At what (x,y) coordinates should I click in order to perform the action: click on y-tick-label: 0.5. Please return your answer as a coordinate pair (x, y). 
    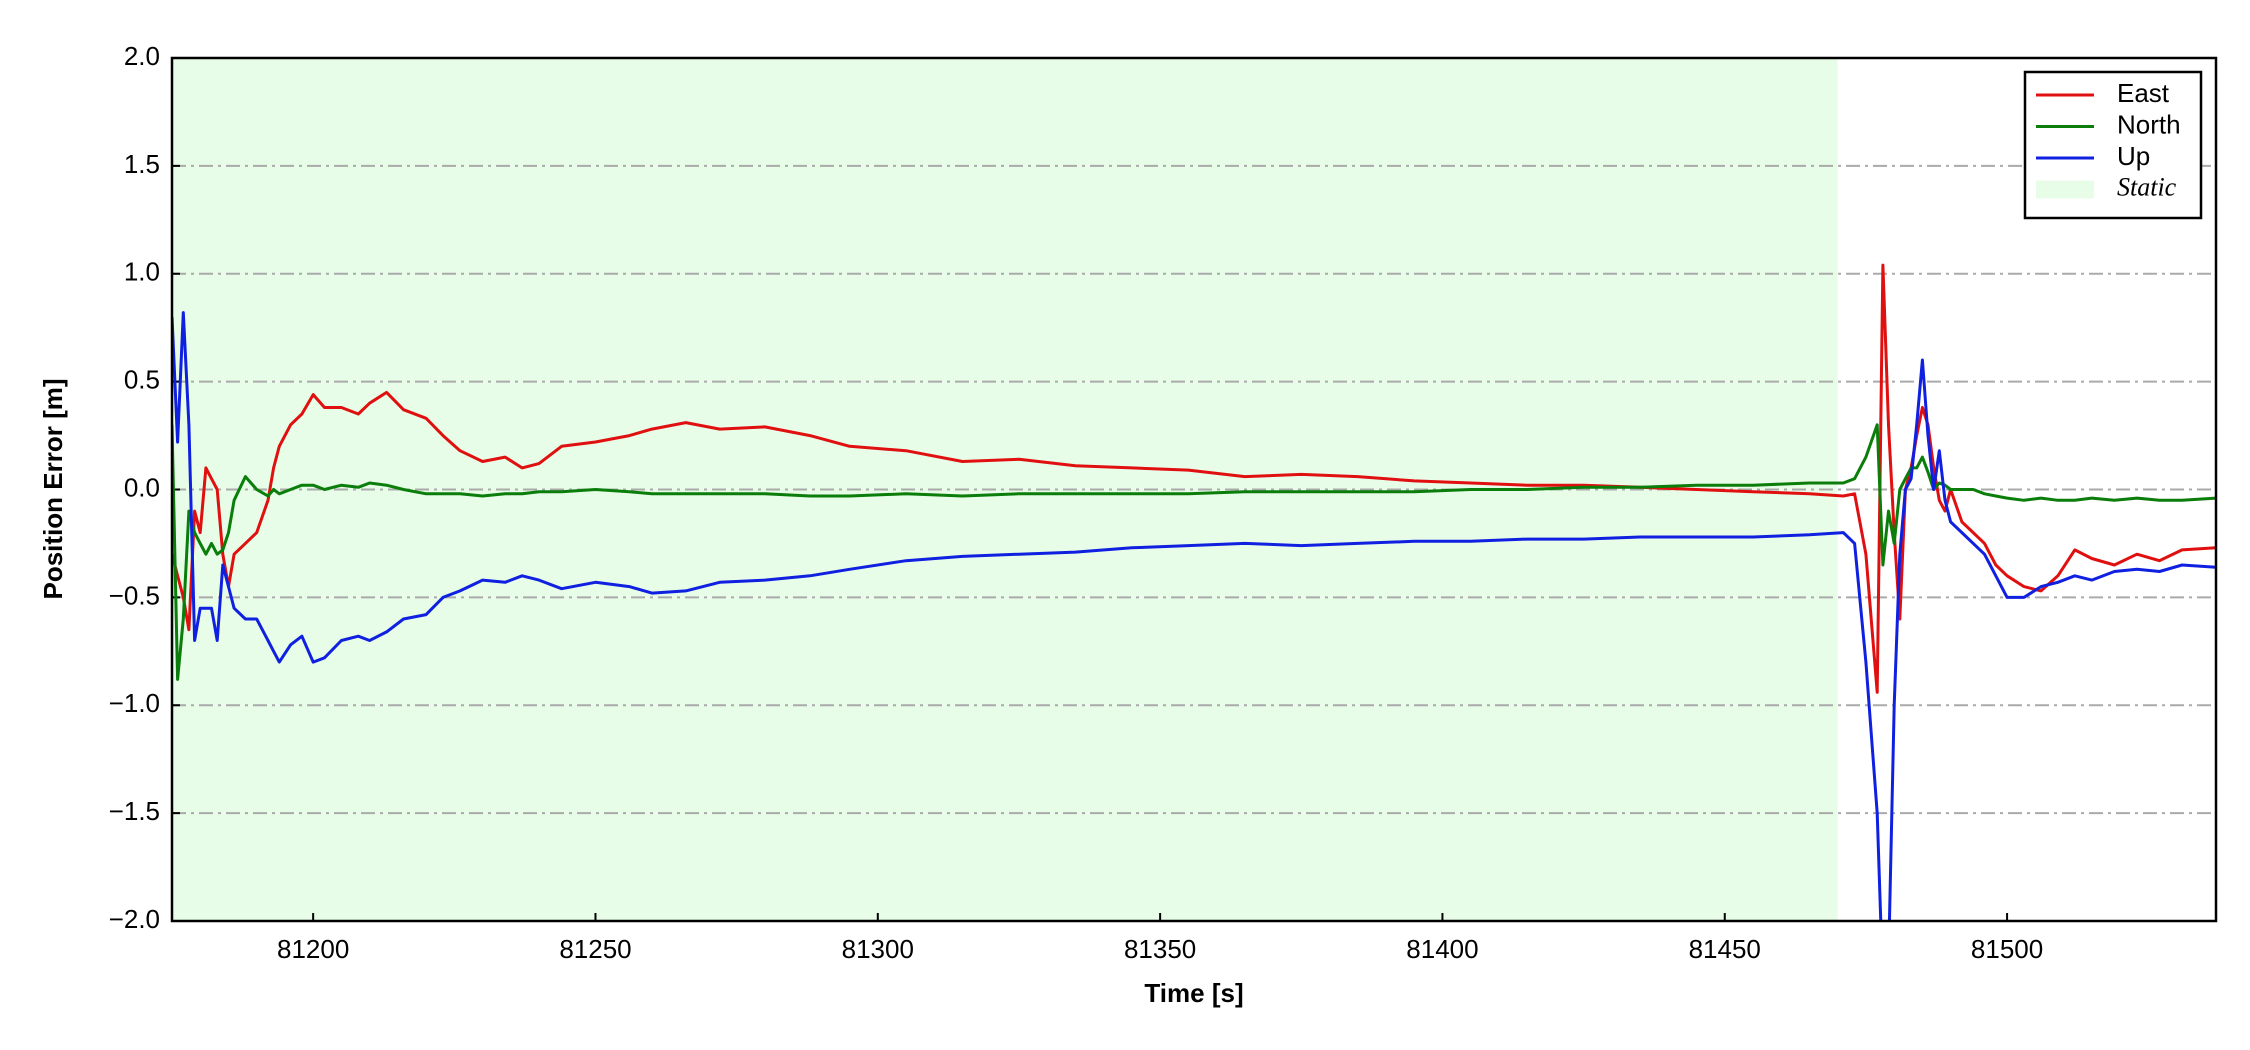
    Looking at the image, I should click on (142, 380).